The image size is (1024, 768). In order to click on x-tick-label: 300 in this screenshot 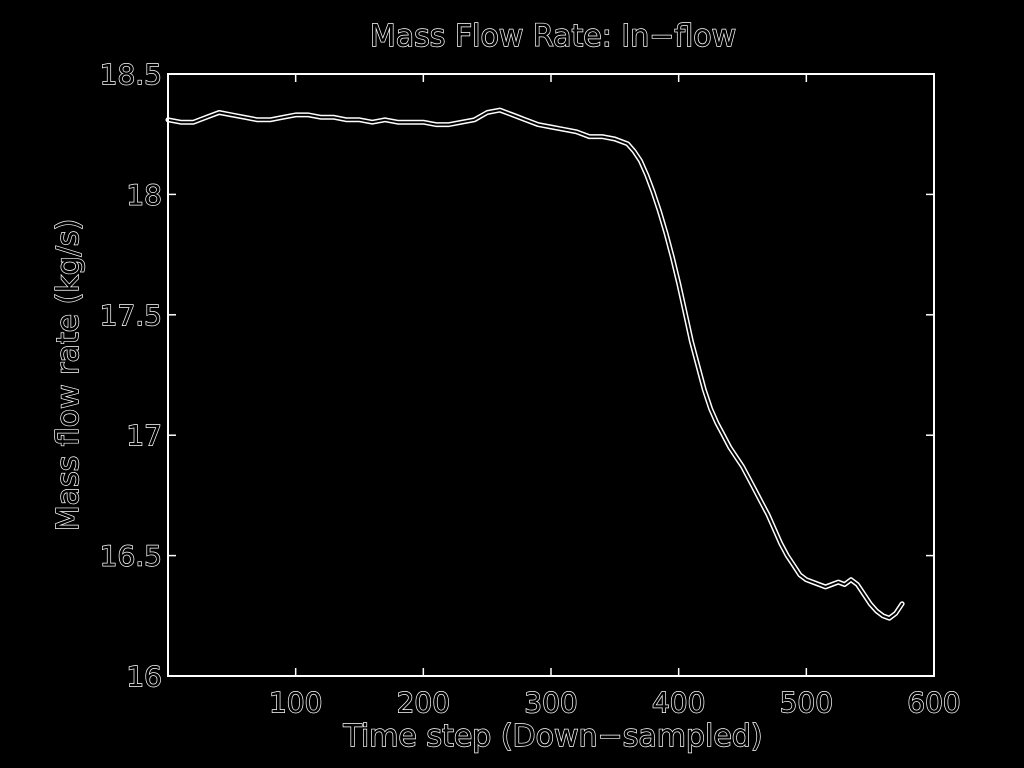, I will do `click(550, 702)`.